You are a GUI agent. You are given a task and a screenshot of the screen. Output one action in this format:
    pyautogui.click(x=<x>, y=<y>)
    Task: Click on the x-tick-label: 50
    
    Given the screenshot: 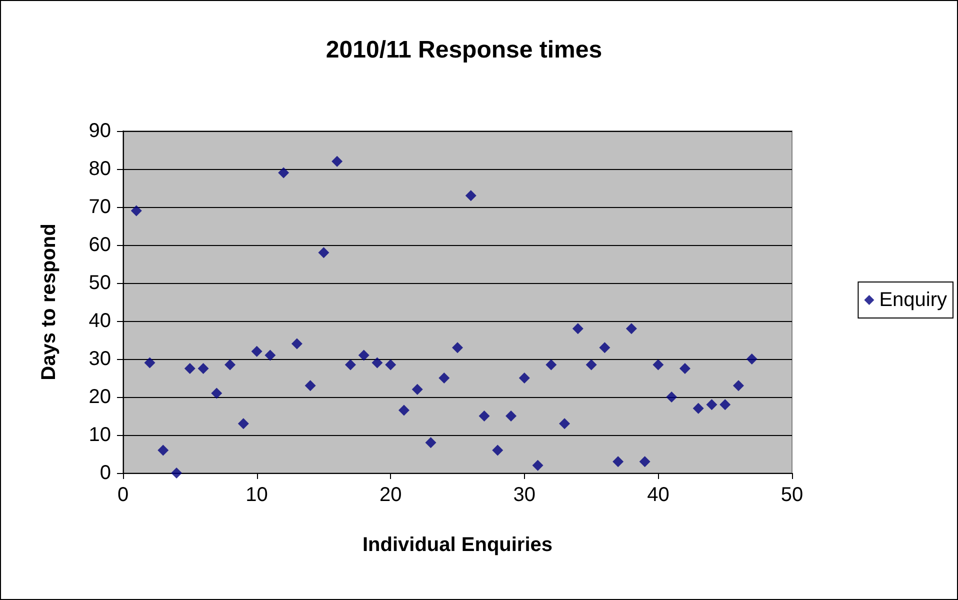 What is the action you would take?
    pyautogui.click(x=792, y=495)
    